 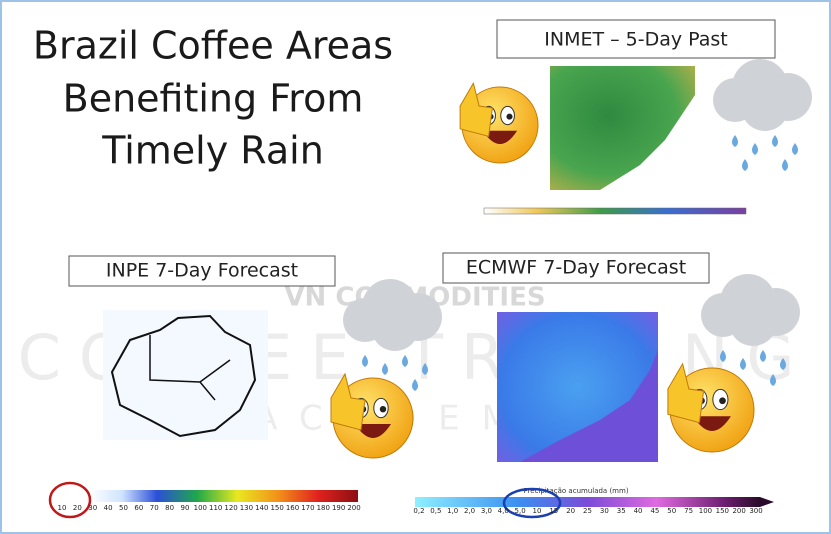 I want to click on title-line: Timely Rain, so click(x=212, y=151).